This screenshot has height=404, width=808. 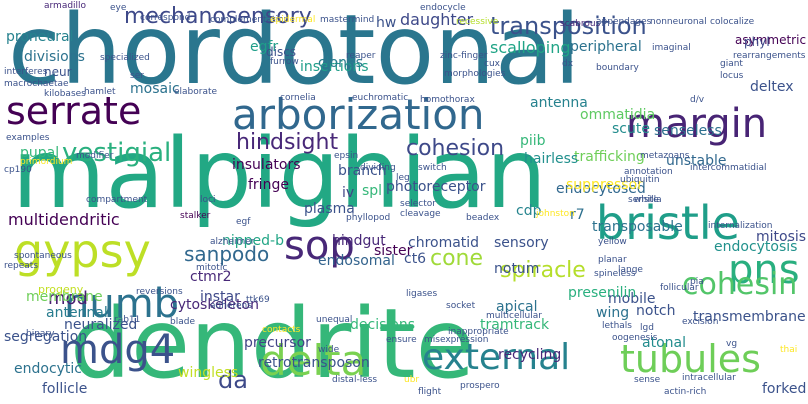 What do you see at coordinates (250, 20) in the screenshot?
I see `cloud-word: complementation` at bounding box center [250, 20].